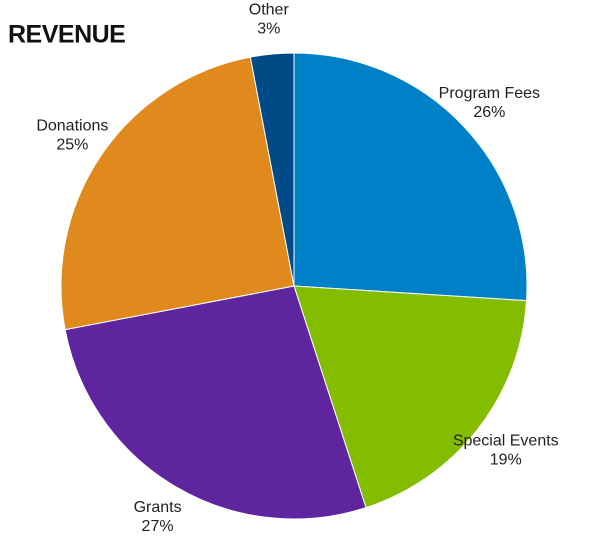 This screenshot has height=538, width=598. Describe the element at coordinates (72, 126) in the screenshot. I see `slice-label: Donations` at that location.